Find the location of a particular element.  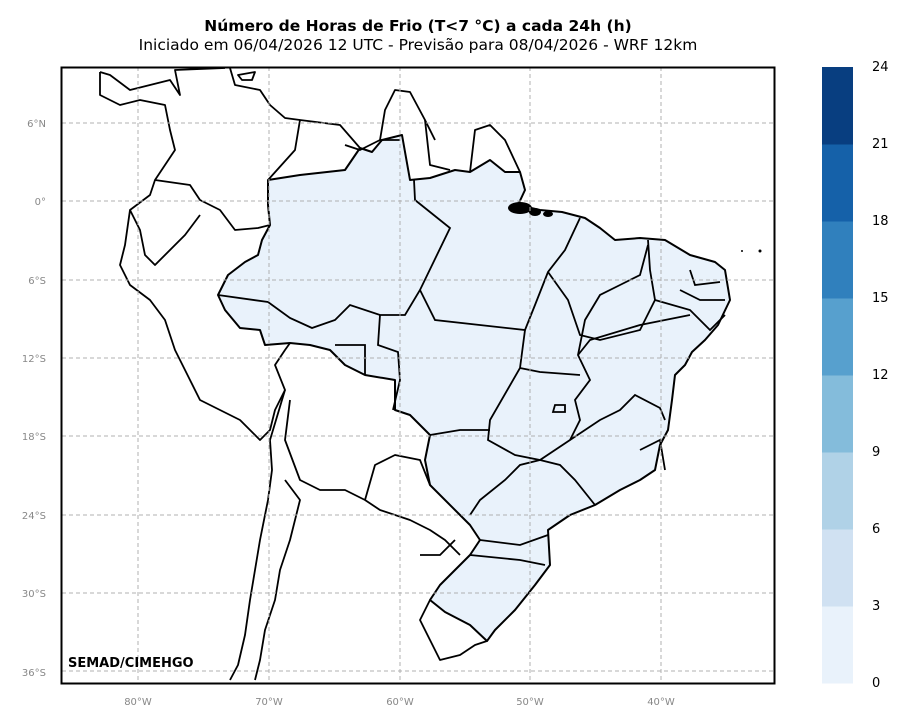

lat-tick: 30°S is located at coordinates (34, 594).